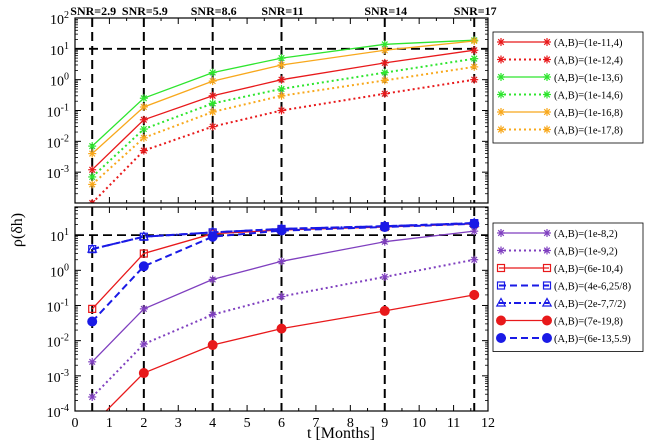 Image resolution: width=650 pixels, height=445 pixels. What do you see at coordinates (212, 423) in the screenshot?
I see `x-tick-label: 4` at bounding box center [212, 423].